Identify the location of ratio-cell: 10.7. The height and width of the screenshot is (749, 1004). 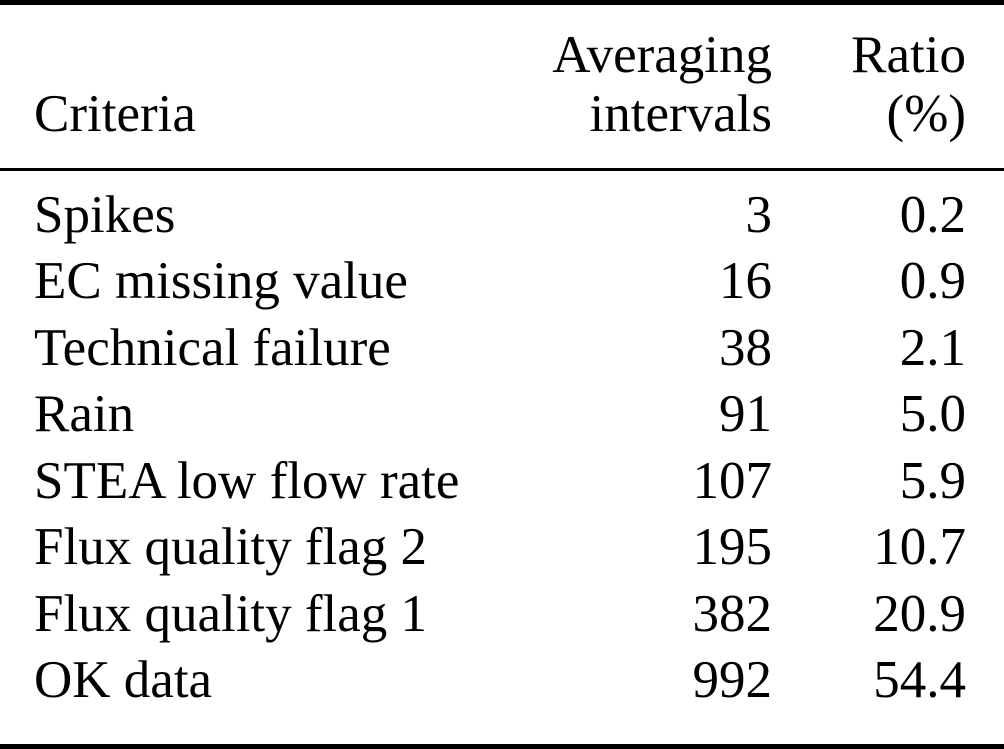
(919, 547).